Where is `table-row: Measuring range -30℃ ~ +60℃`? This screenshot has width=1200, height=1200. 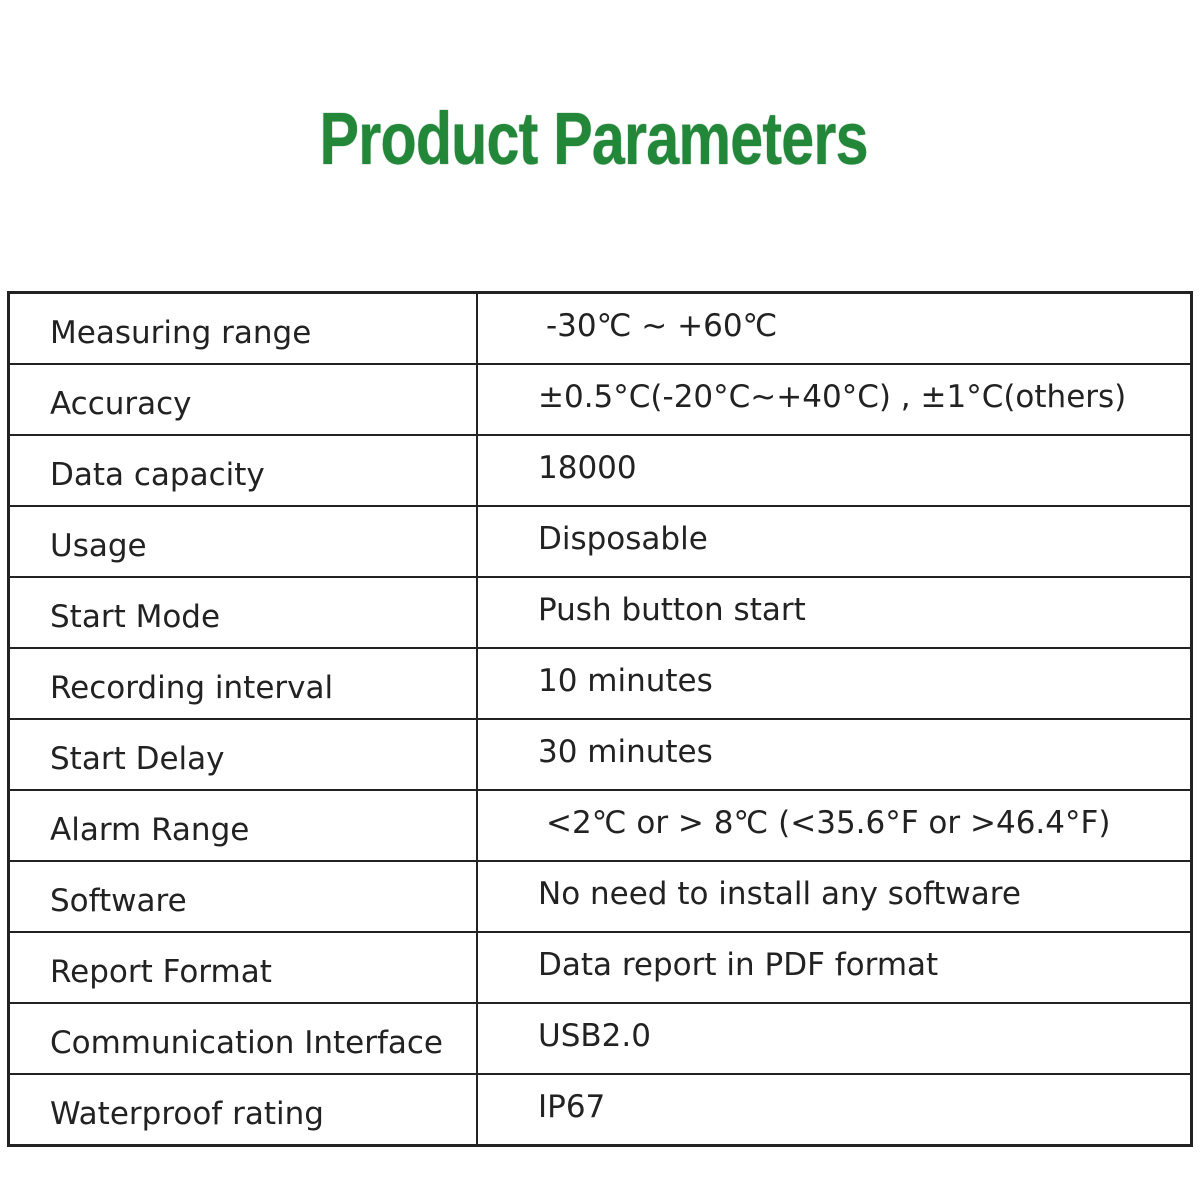
table-row: Measuring range -30℃ ~ +60℃ is located at coordinates (600, 328).